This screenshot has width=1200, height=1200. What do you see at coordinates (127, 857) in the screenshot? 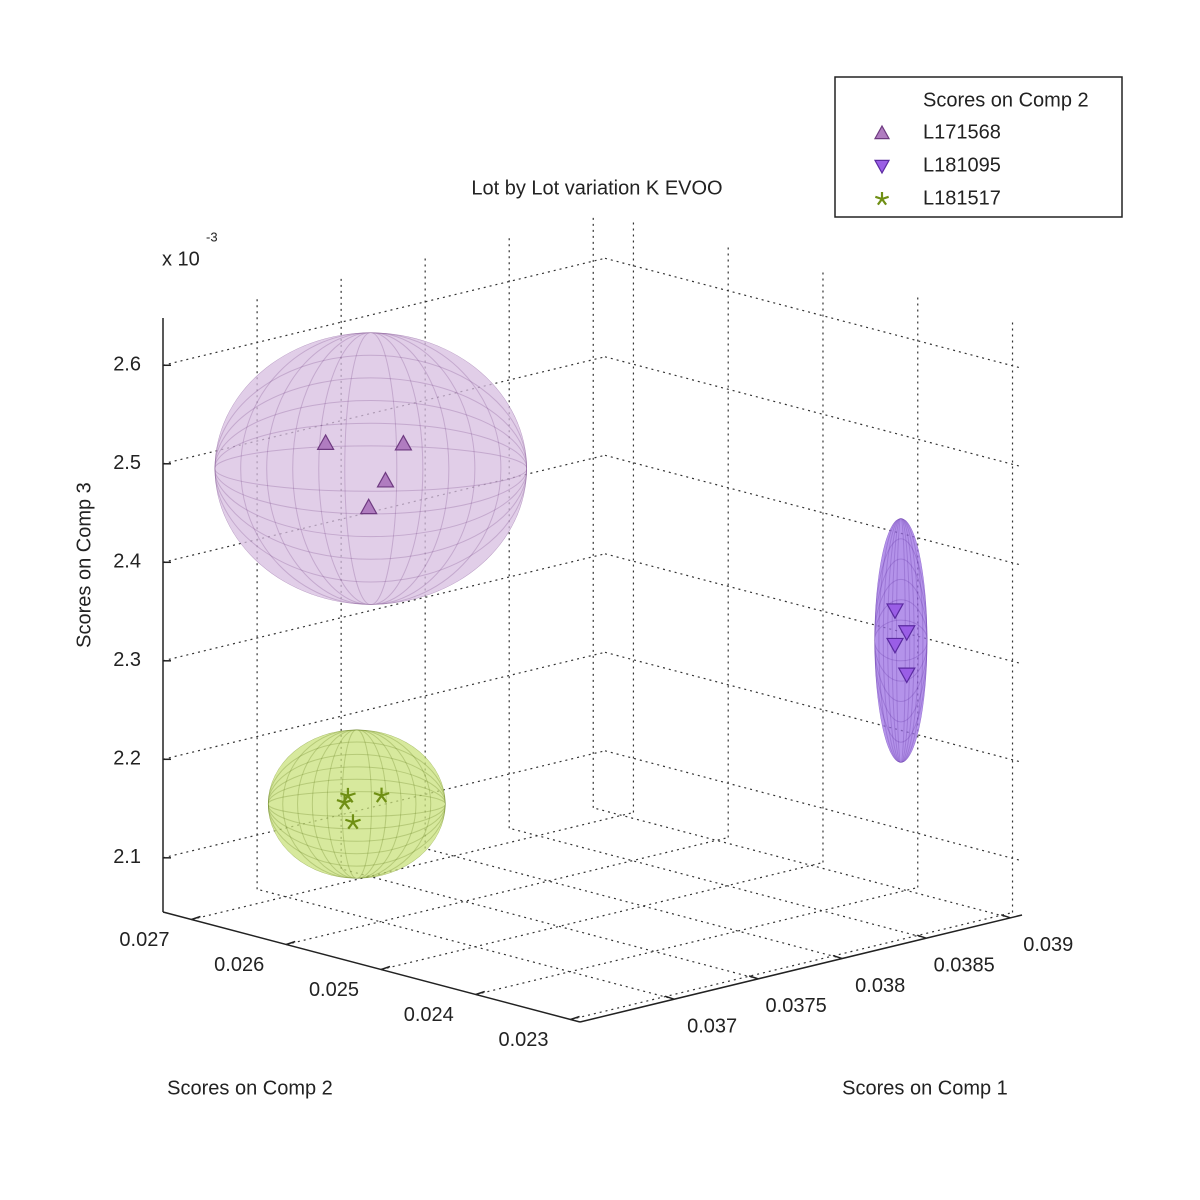
I see `z-tick-label: 2.1` at bounding box center [127, 857].